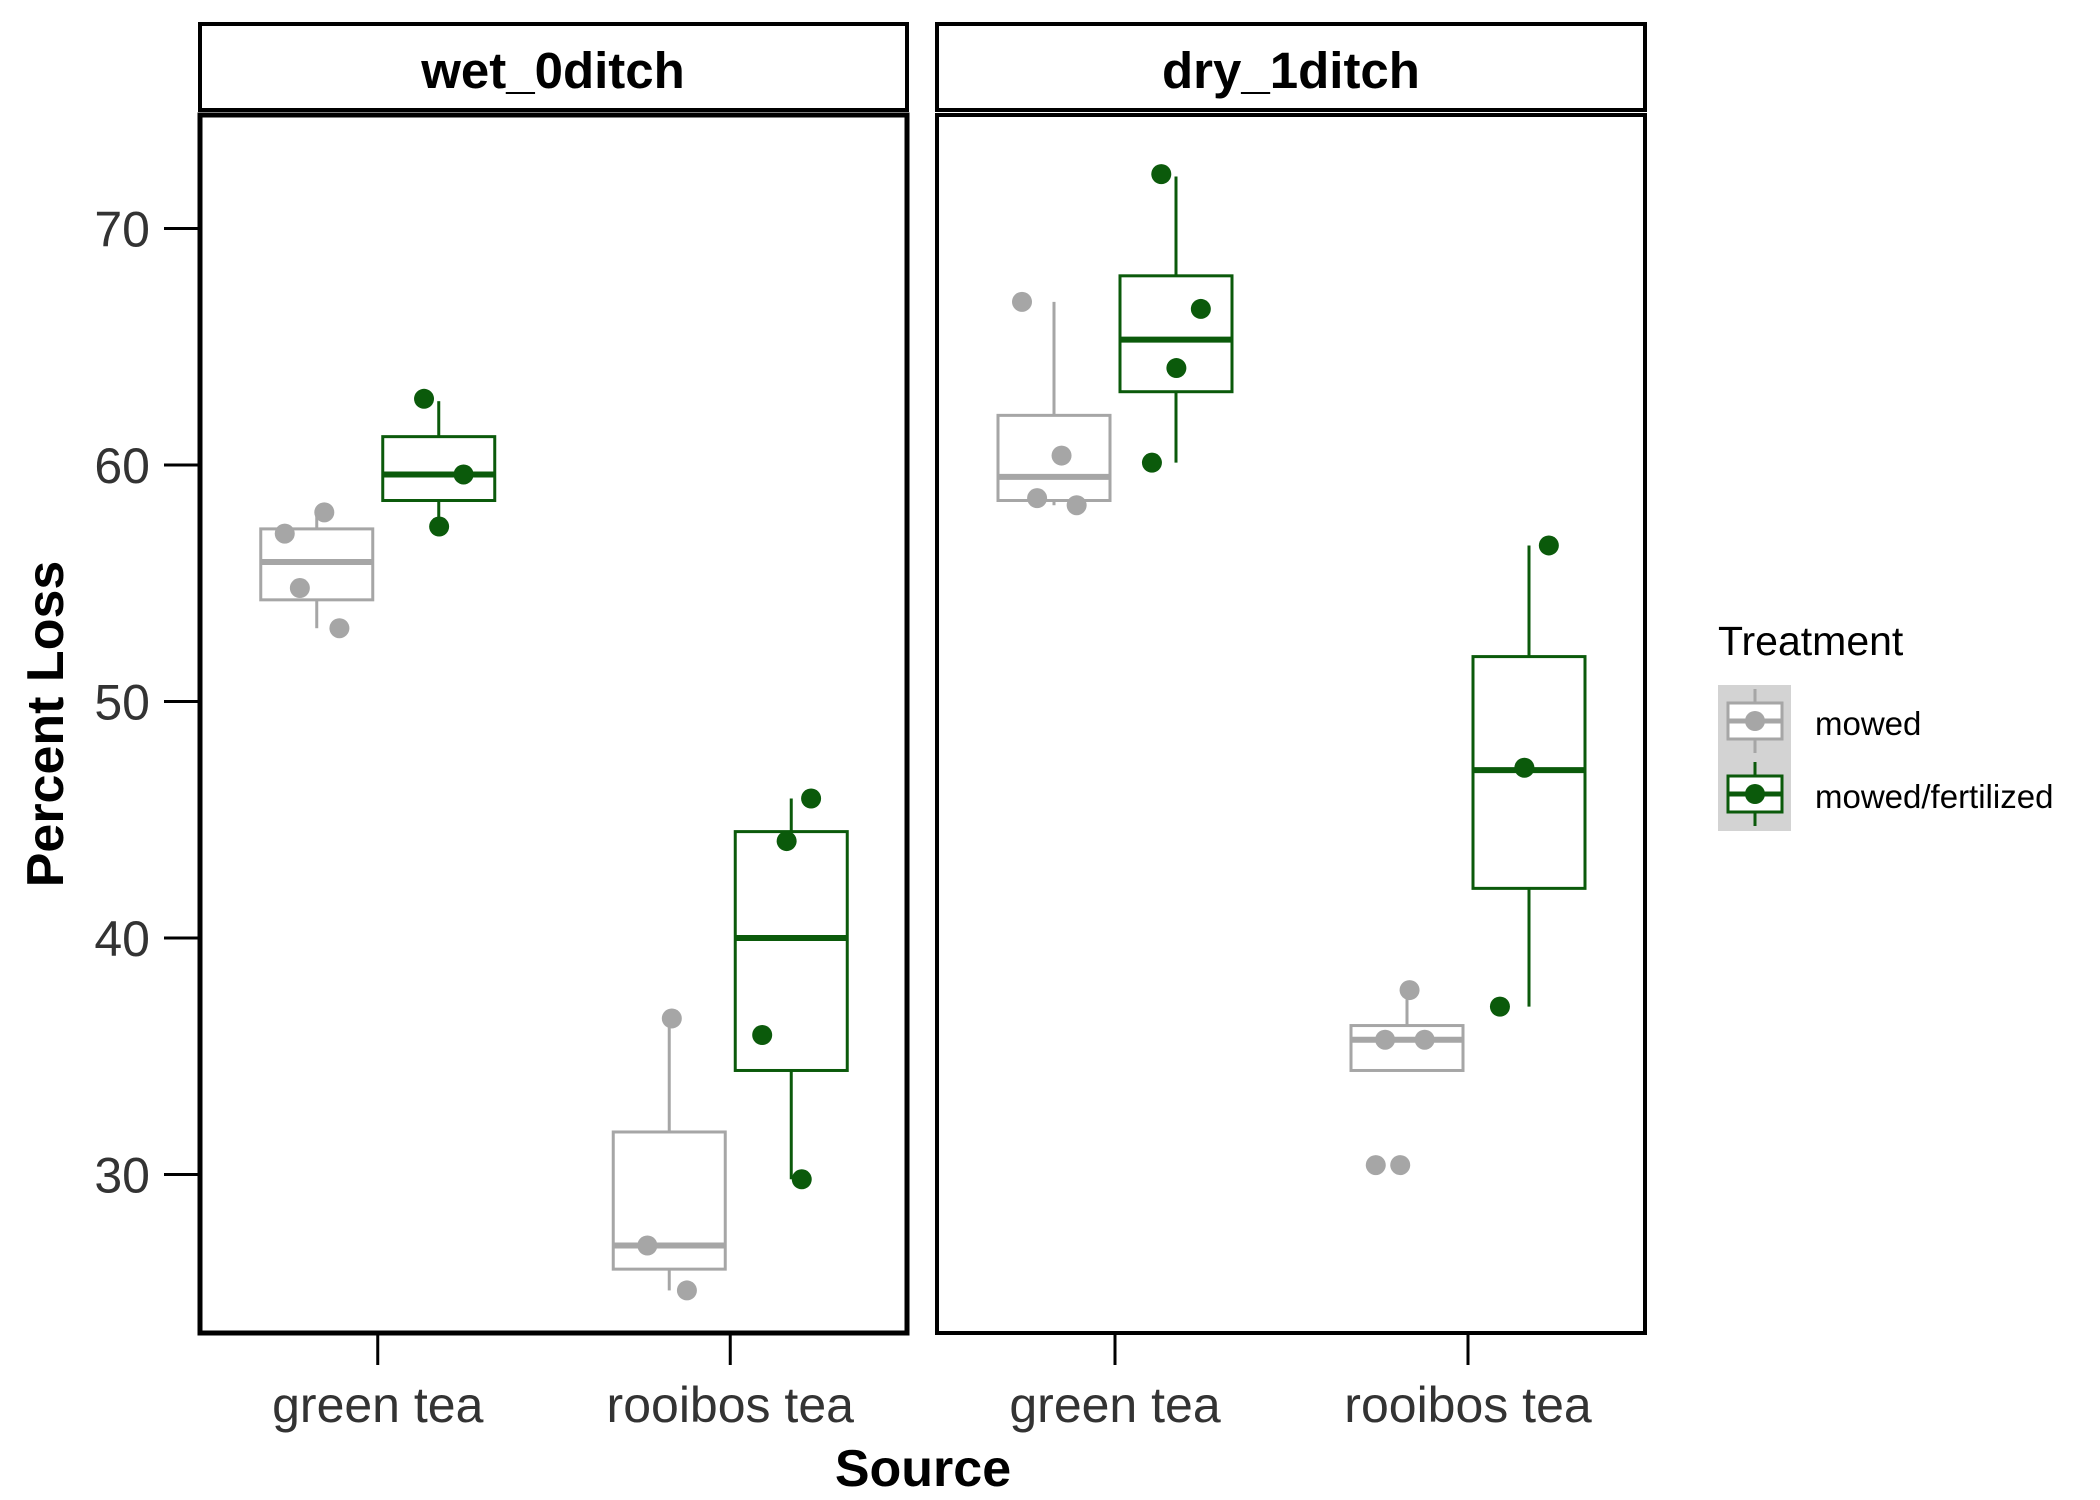  I want to click on x-ticks-wet-0ditch: green tea rooibos tea, so click(563, 1383).